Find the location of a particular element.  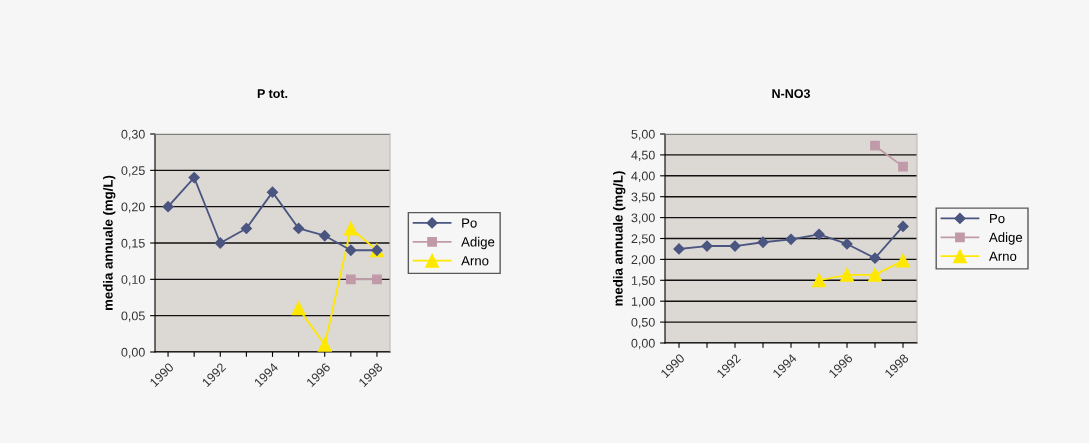

y-tick-label: 0,10 is located at coordinates (133, 280).